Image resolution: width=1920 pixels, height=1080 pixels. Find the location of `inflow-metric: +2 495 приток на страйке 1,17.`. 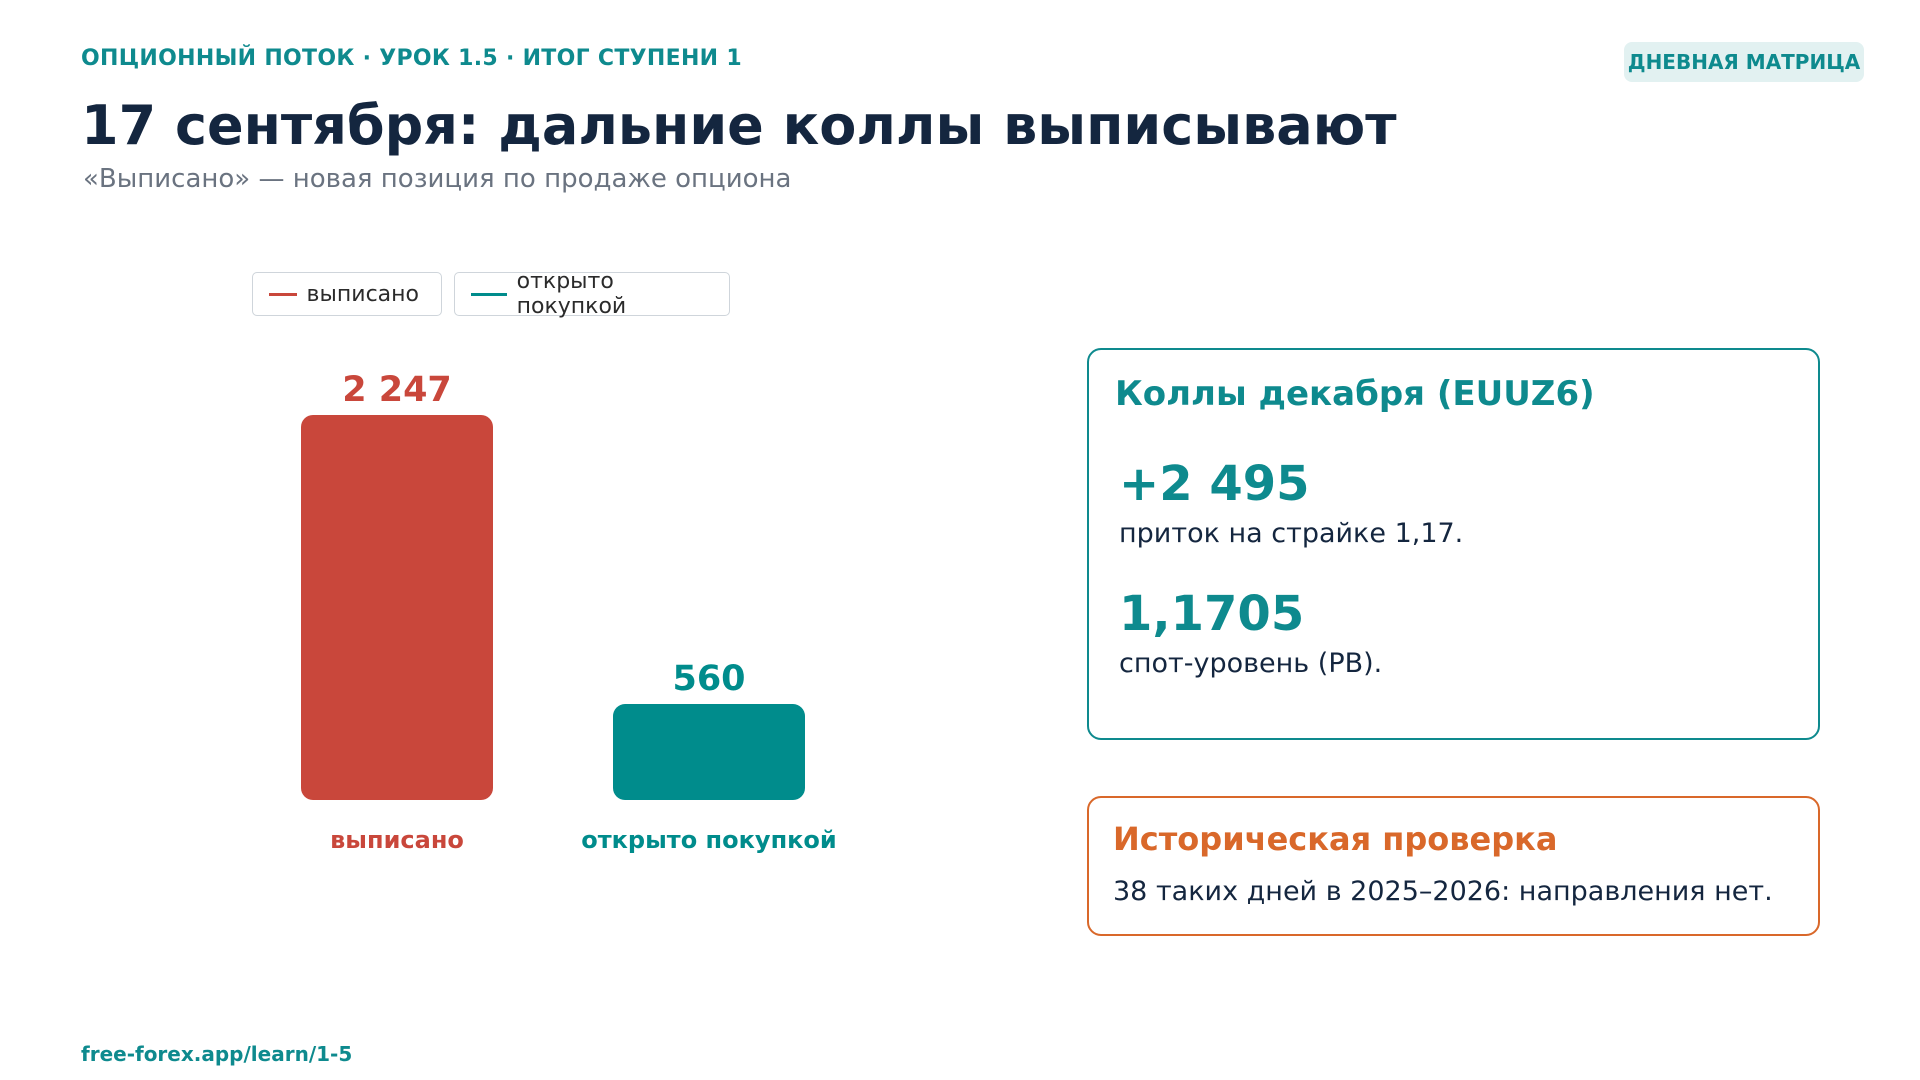

inflow-metric: +2 495 приток на страйке 1,17. is located at coordinates (1291, 504).